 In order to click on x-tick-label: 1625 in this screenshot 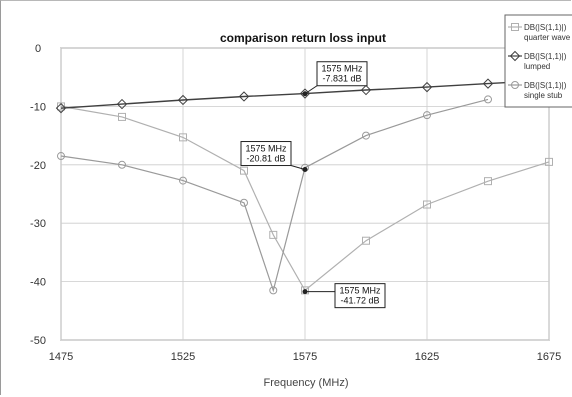, I will do `click(427, 357)`.